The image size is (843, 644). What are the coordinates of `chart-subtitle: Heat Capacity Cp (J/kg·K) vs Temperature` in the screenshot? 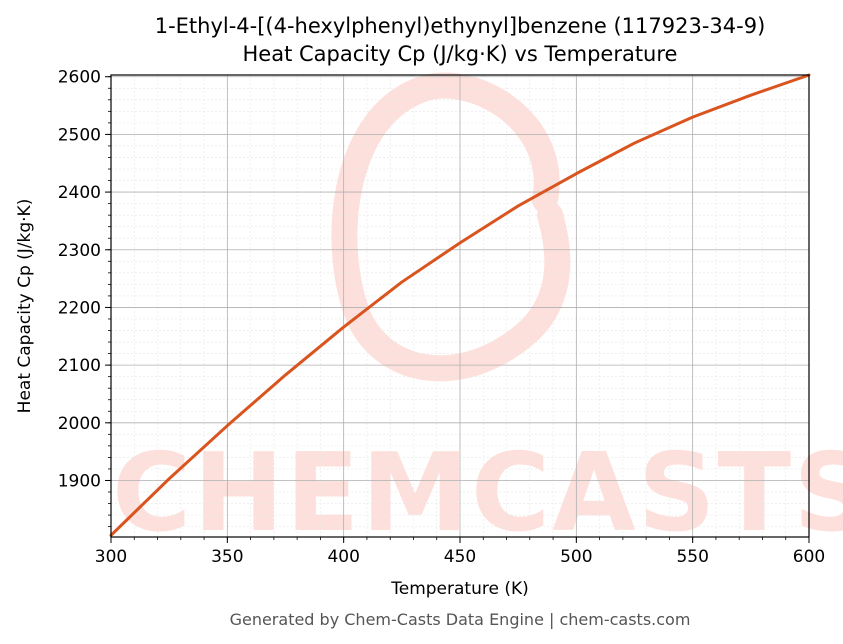 It's located at (460, 54).